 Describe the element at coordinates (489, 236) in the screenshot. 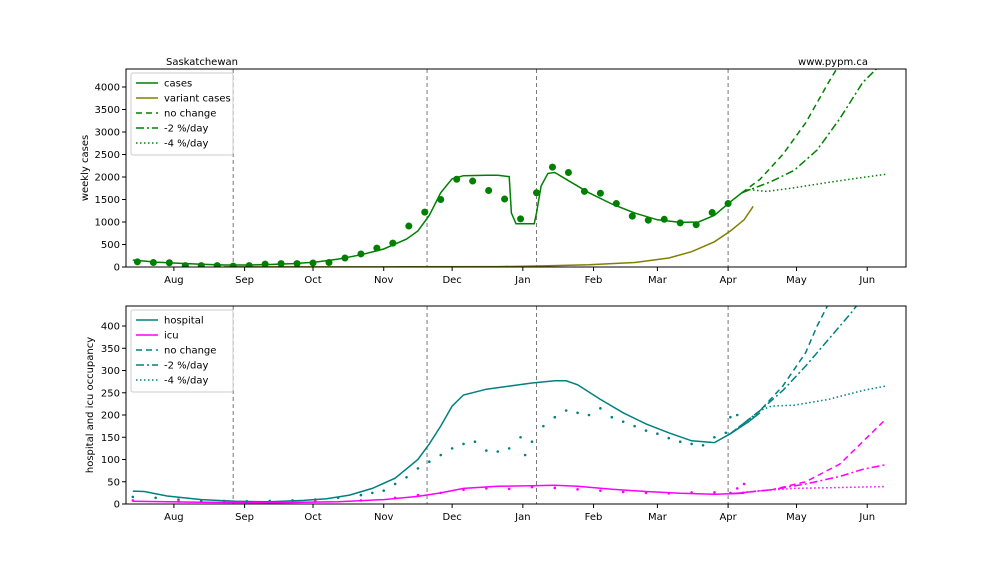

I see `series-line-variant-cases` at that location.